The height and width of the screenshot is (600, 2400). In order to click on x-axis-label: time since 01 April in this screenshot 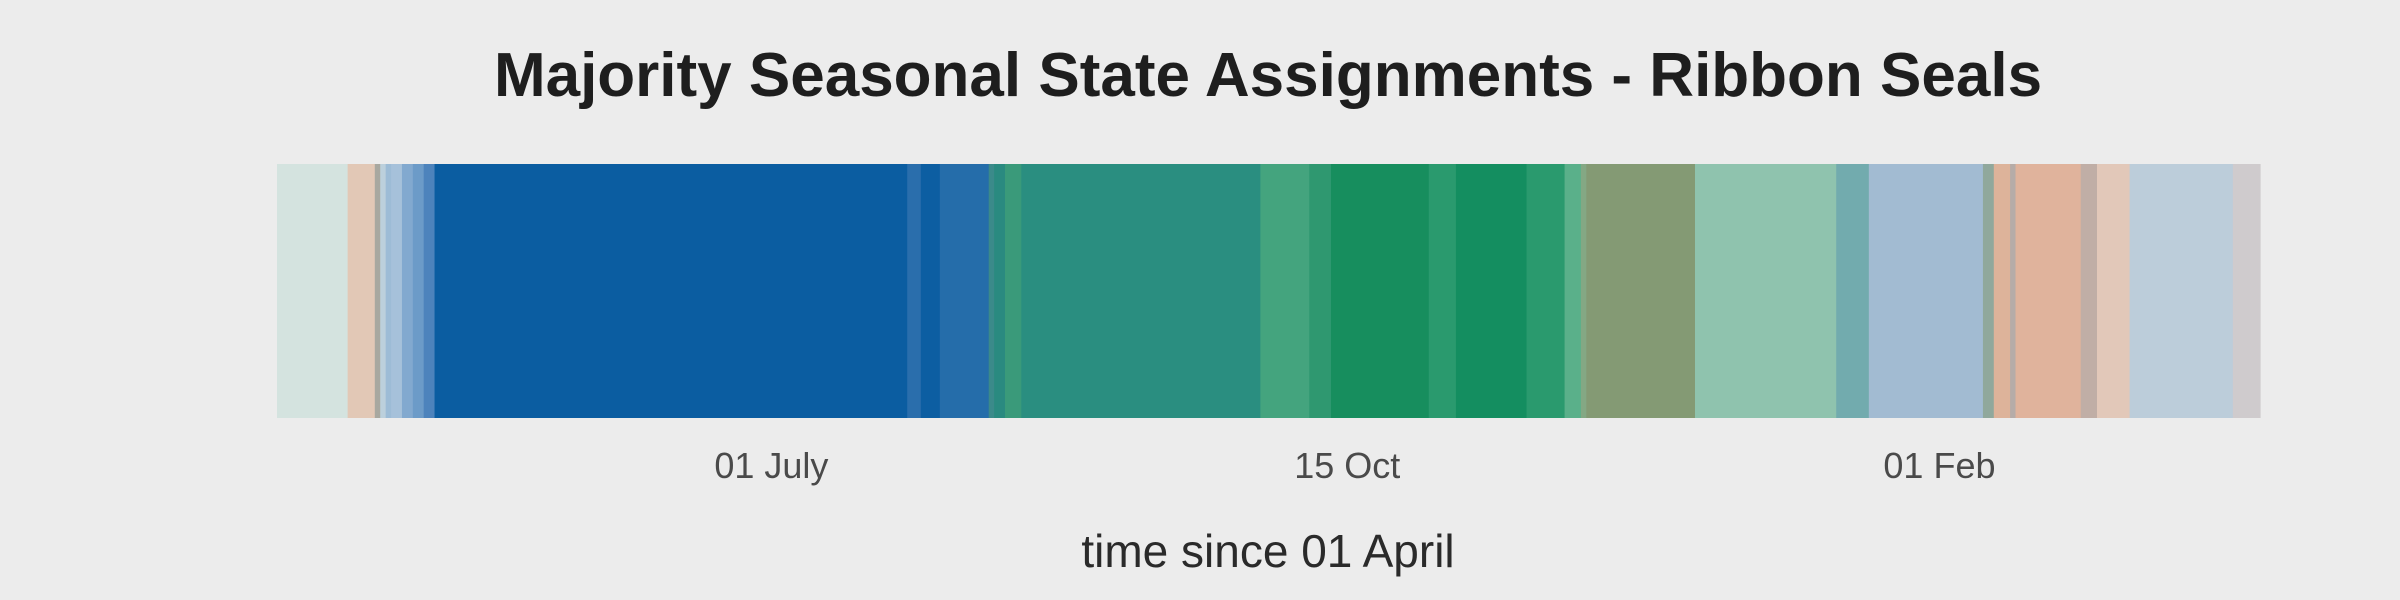, I will do `click(1268, 551)`.